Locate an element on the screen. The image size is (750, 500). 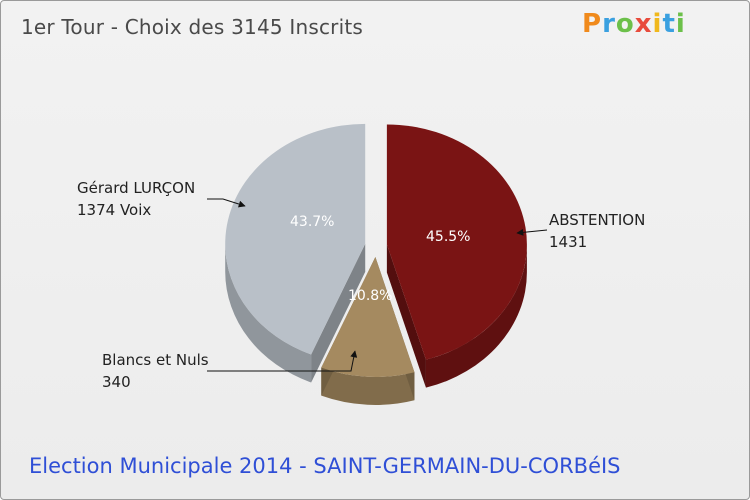
pie-slice-abstention is located at coordinates (456, 242).